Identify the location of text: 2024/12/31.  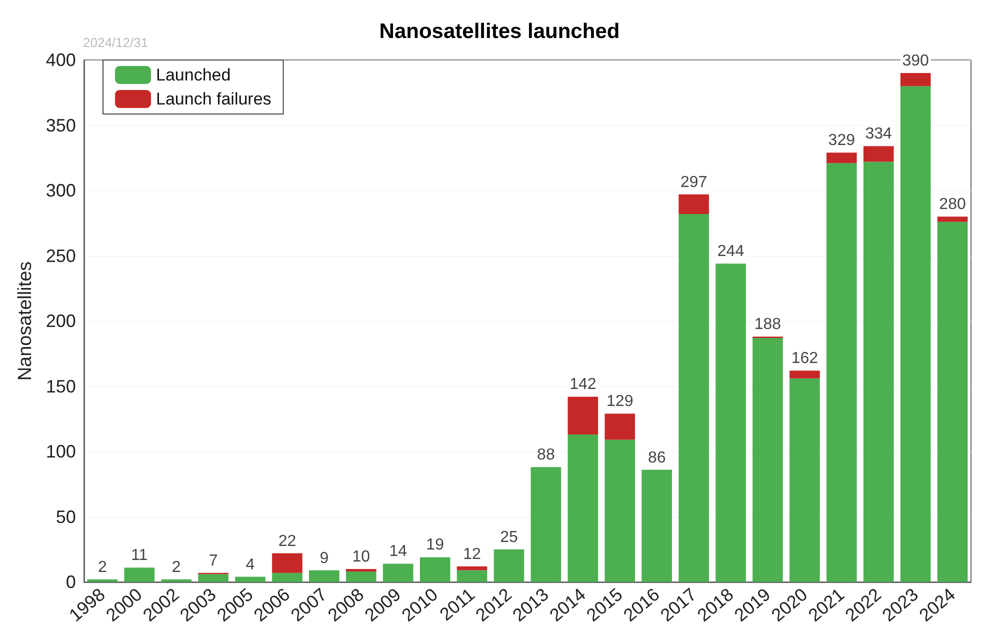
(115, 42).